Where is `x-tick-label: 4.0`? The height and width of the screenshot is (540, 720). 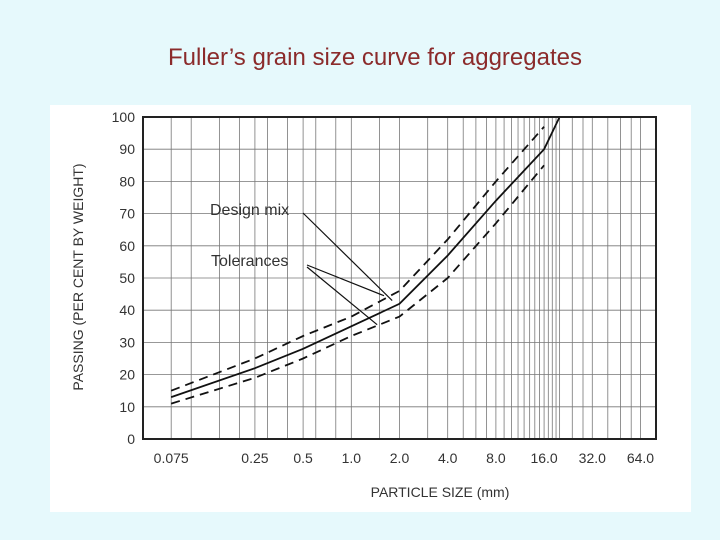
x-tick-label: 4.0 is located at coordinates (448, 458).